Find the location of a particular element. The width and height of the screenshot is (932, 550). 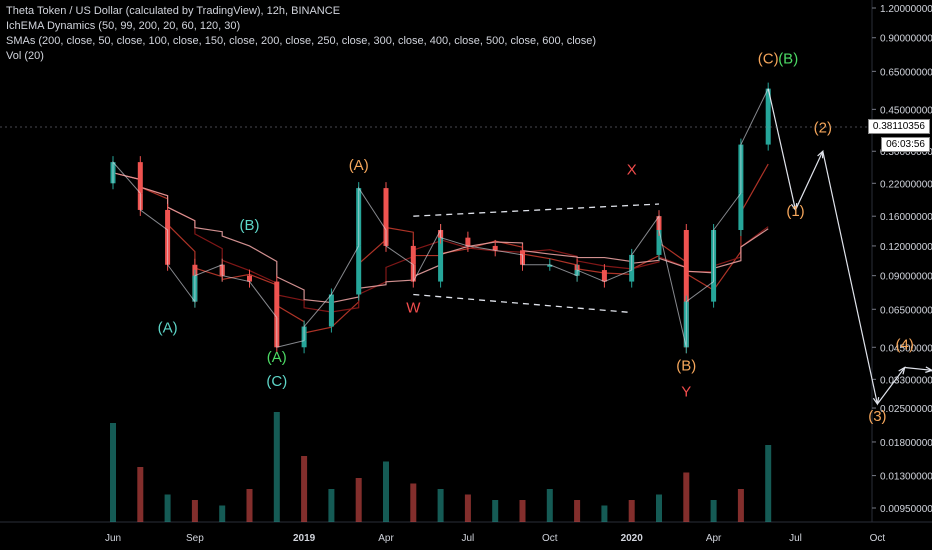

y-tick-label: 0.06500000 is located at coordinates (906, 310).